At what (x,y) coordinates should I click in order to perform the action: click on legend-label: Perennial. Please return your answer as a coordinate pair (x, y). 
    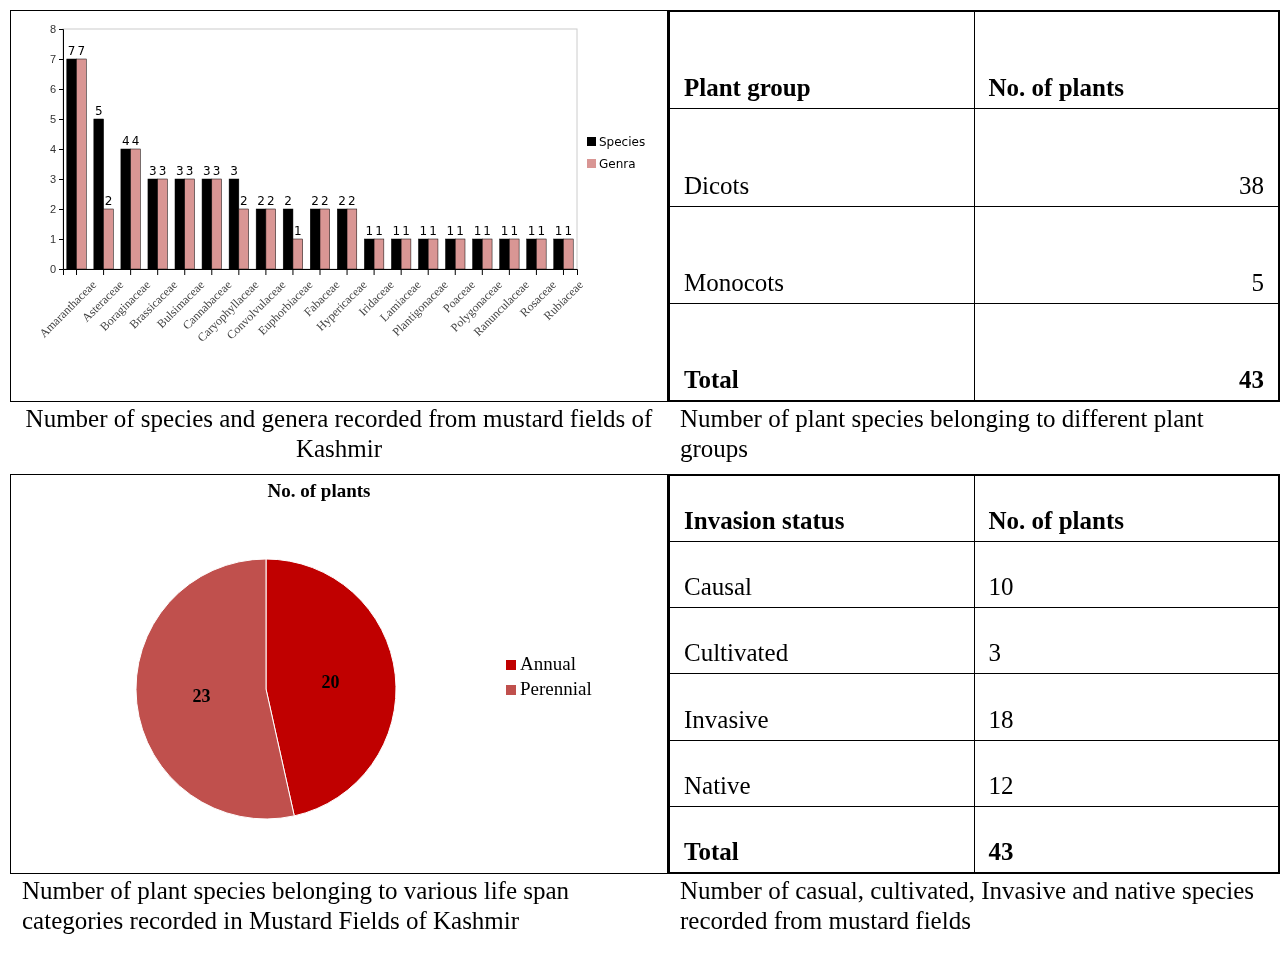
    Looking at the image, I should click on (556, 688).